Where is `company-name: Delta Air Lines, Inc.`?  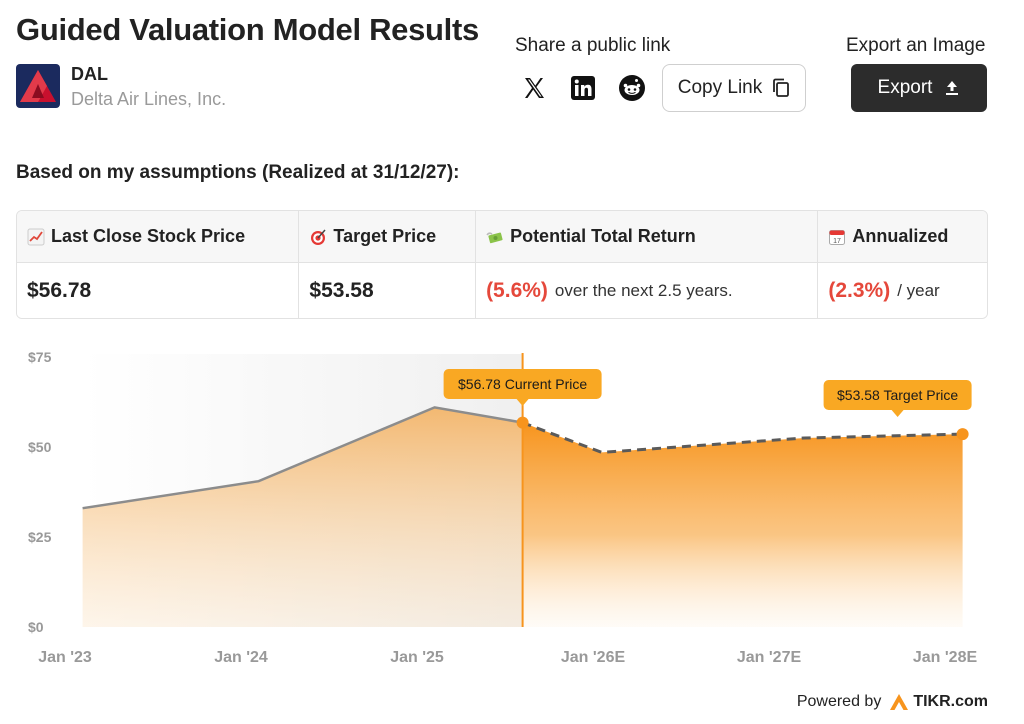
company-name: Delta Air Lines, Inc. is located at coordinates (149, 99).